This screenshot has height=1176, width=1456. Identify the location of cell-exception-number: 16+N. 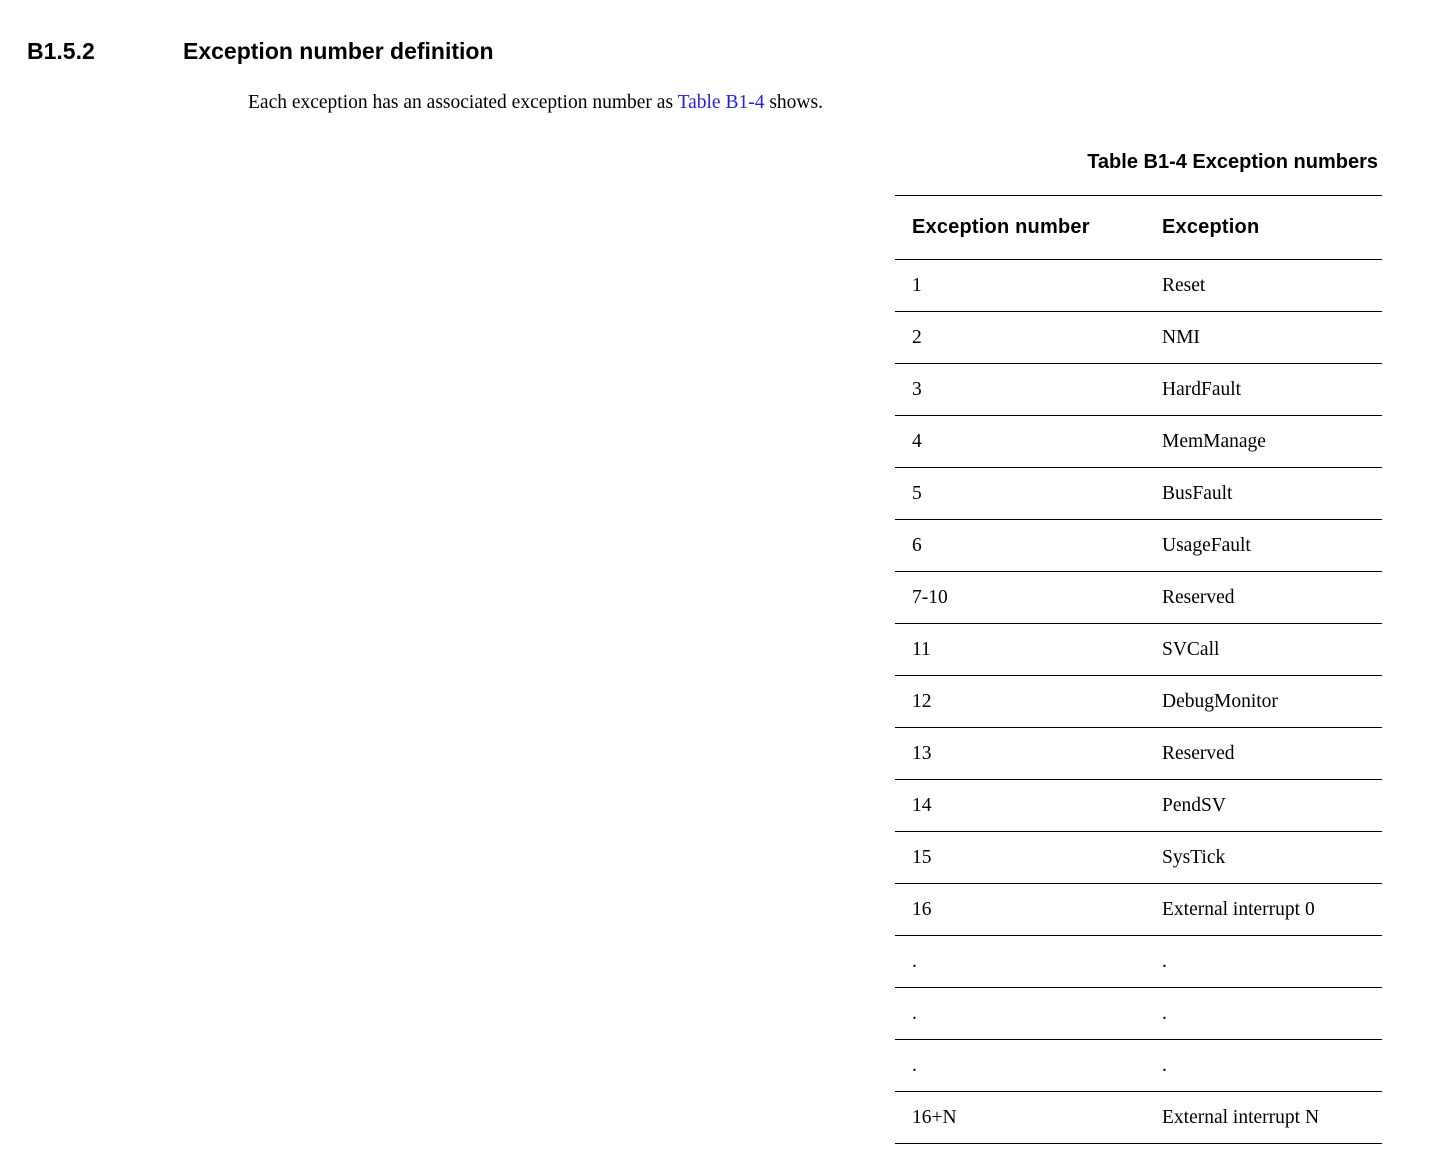
(1028, 1117).